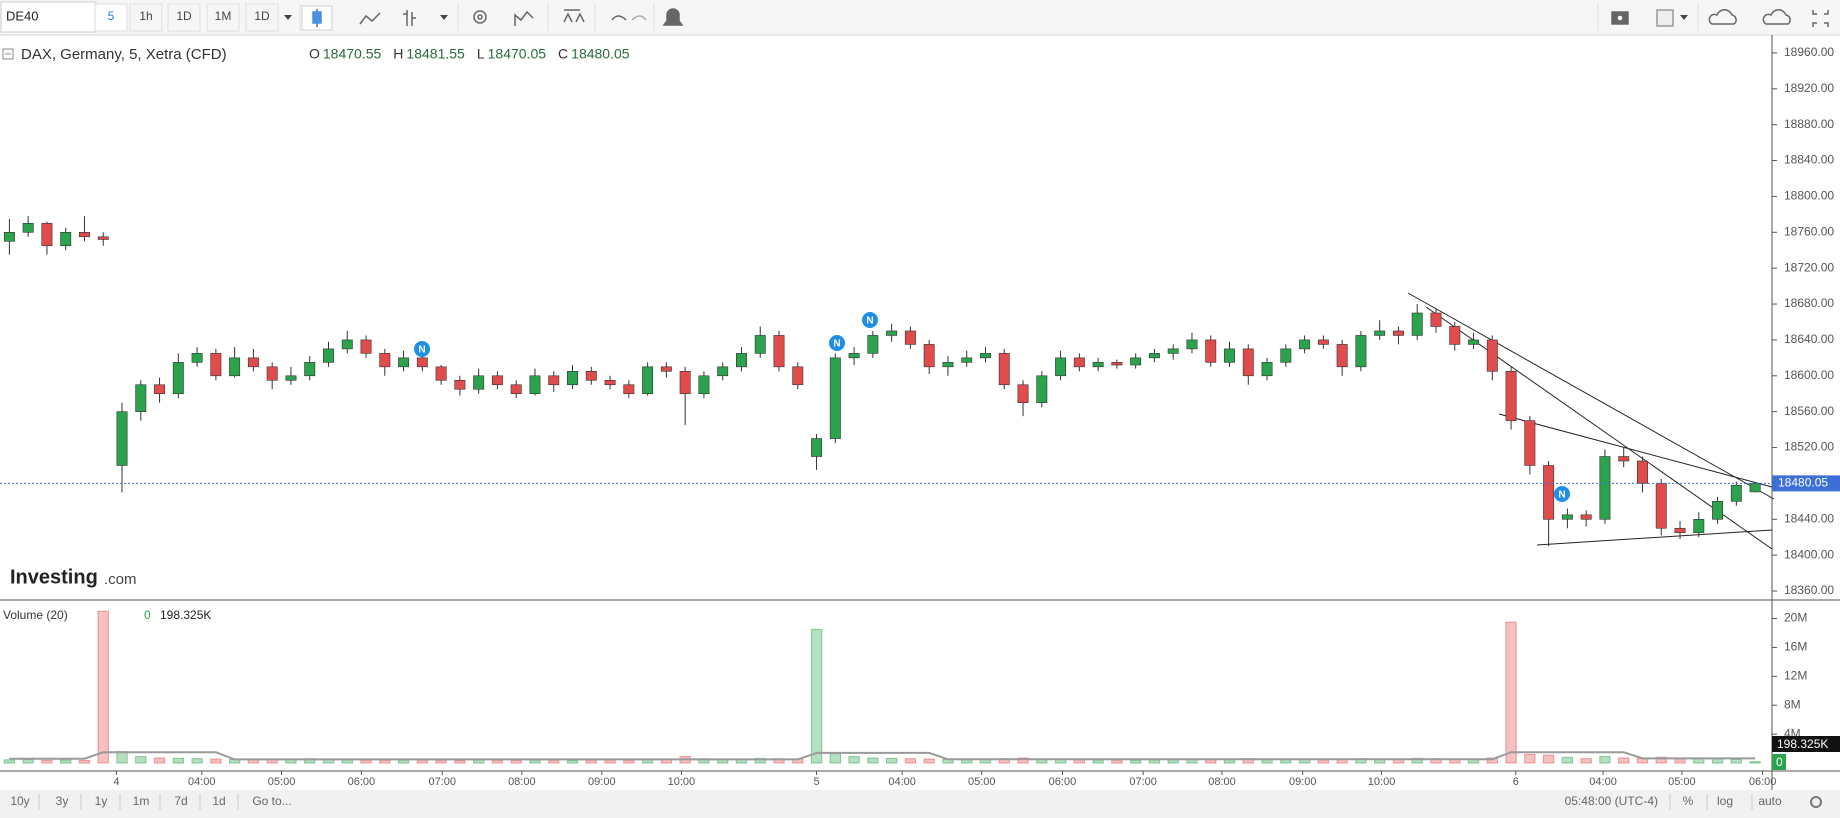  I want to click on symbol-input, so click(48, 17).